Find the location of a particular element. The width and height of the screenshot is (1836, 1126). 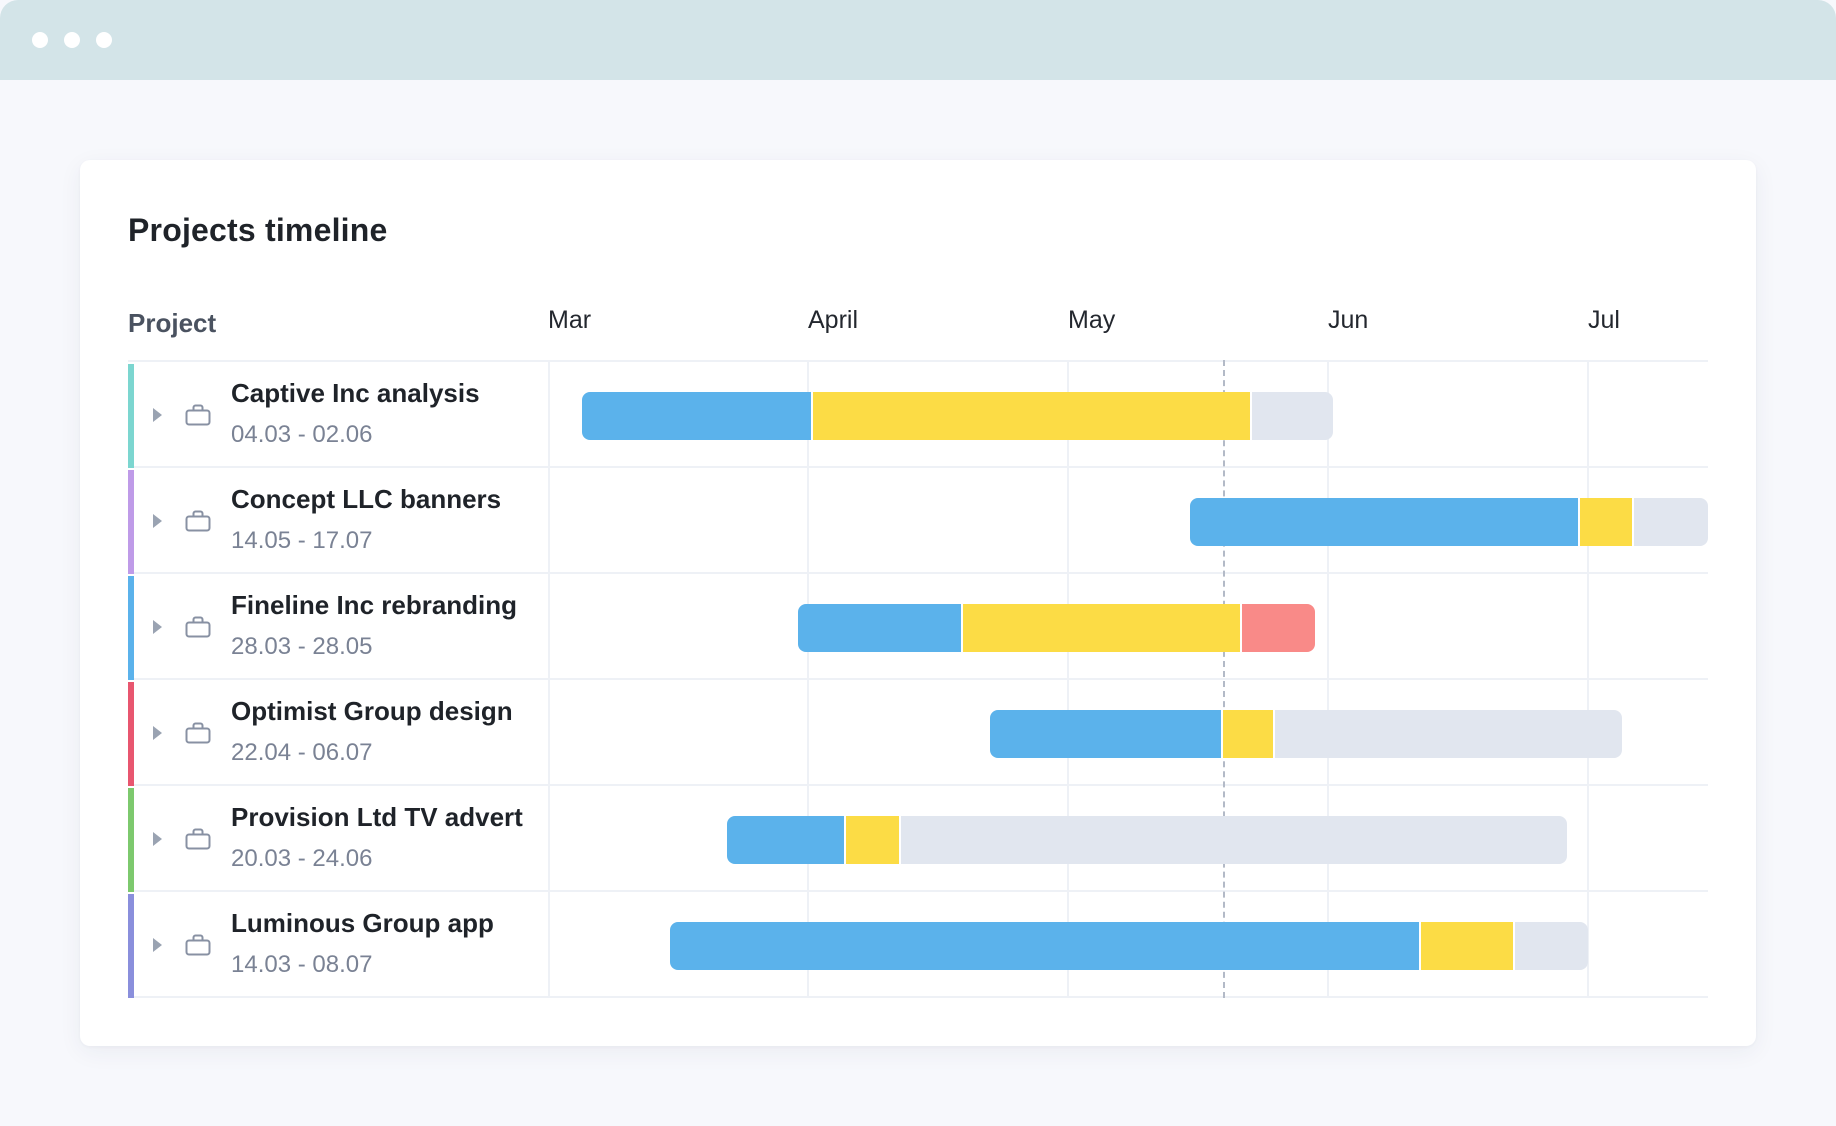

project-row: Concept LLC banners 14.05 - 17.07 is located at coordinates (918, 521).